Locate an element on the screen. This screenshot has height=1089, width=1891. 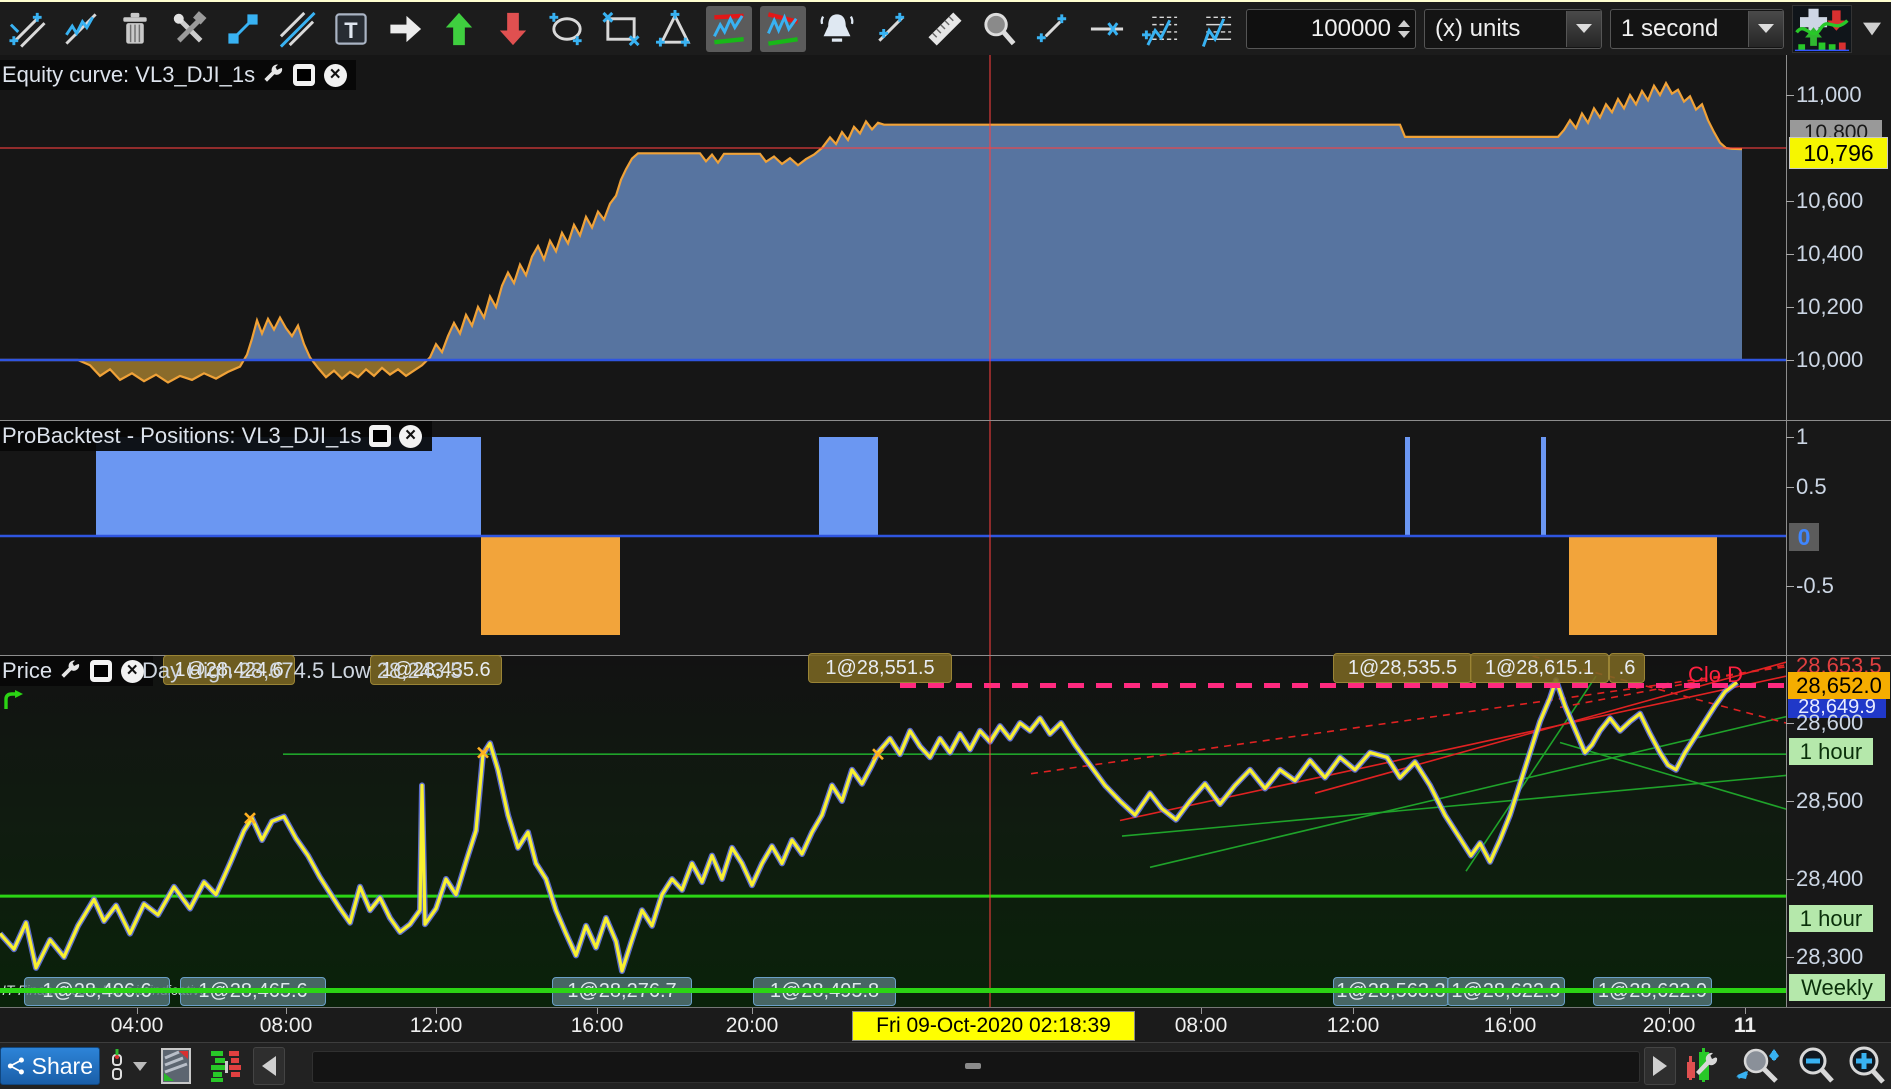
zigzag-trend-button is located at coordinates (81, 29).